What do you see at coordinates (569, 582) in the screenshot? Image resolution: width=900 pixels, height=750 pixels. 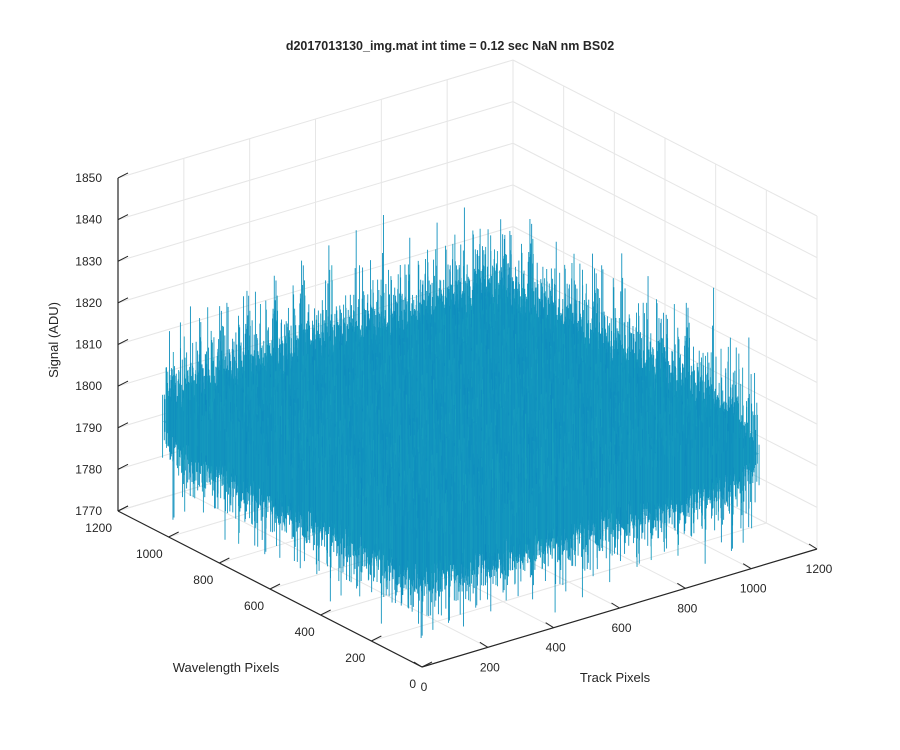 I see `floor-grid-y` at bounding box center [569, 582].